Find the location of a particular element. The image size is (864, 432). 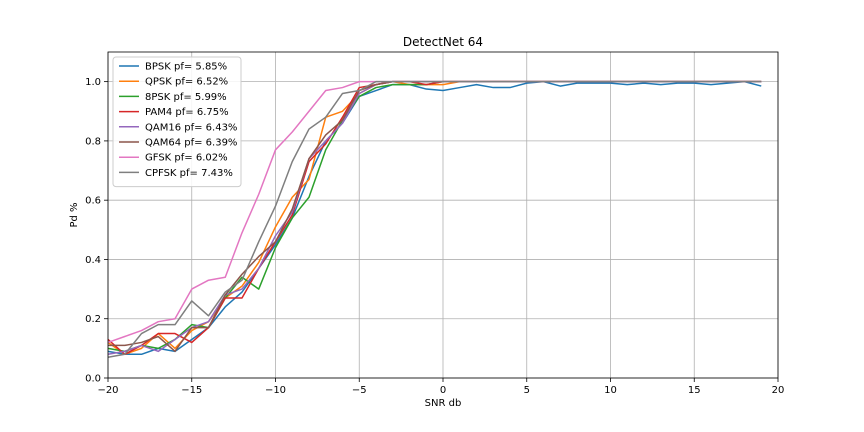

legend-label: PAM4 pf= 6.75% is located at coordinates (187, 112).